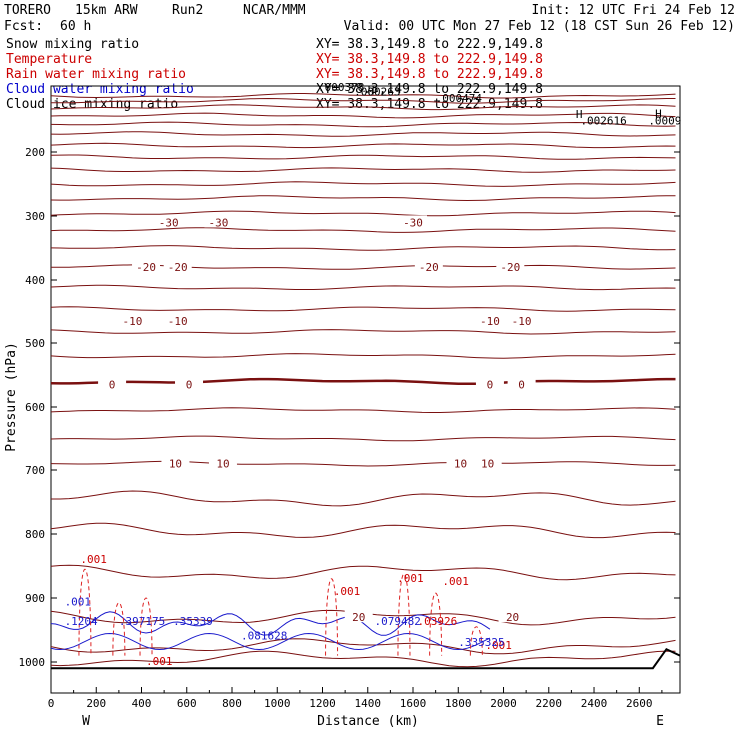 This screenshot has height=740, width=740. What do you see at coordinates (398, 621) in the screenshot?
I see `cloud-water-label: .079482` at bounding box center [398, 621].